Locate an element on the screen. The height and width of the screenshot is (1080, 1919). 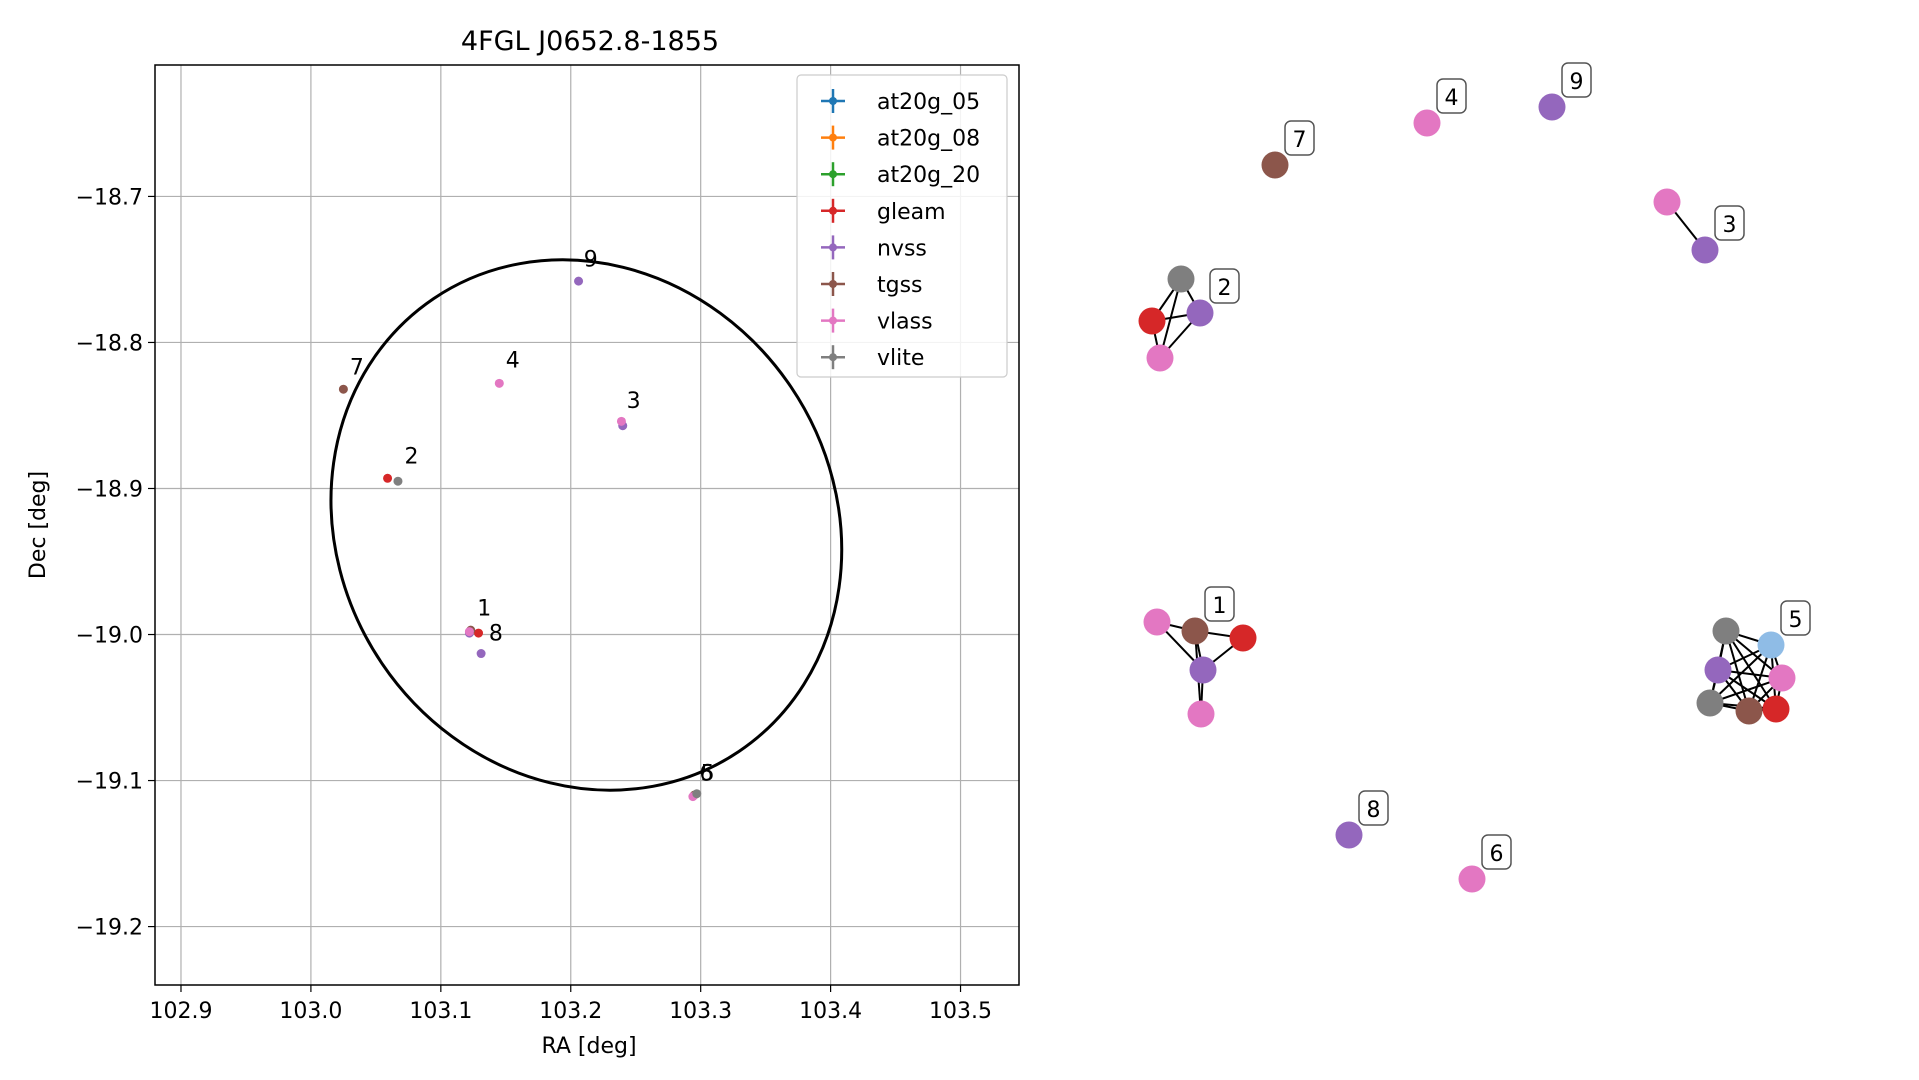
network-label-9: 9 is located at coordinates (1576, 80).